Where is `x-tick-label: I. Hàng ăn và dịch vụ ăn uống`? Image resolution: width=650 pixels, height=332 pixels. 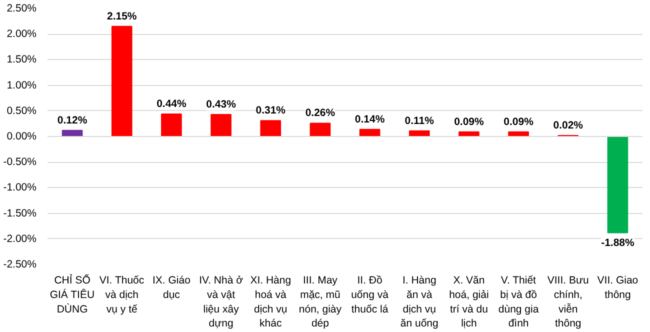
x-tick-label: I. Hàng ăn và dịch vụ ăn uống is located at coordinates (419, 302).